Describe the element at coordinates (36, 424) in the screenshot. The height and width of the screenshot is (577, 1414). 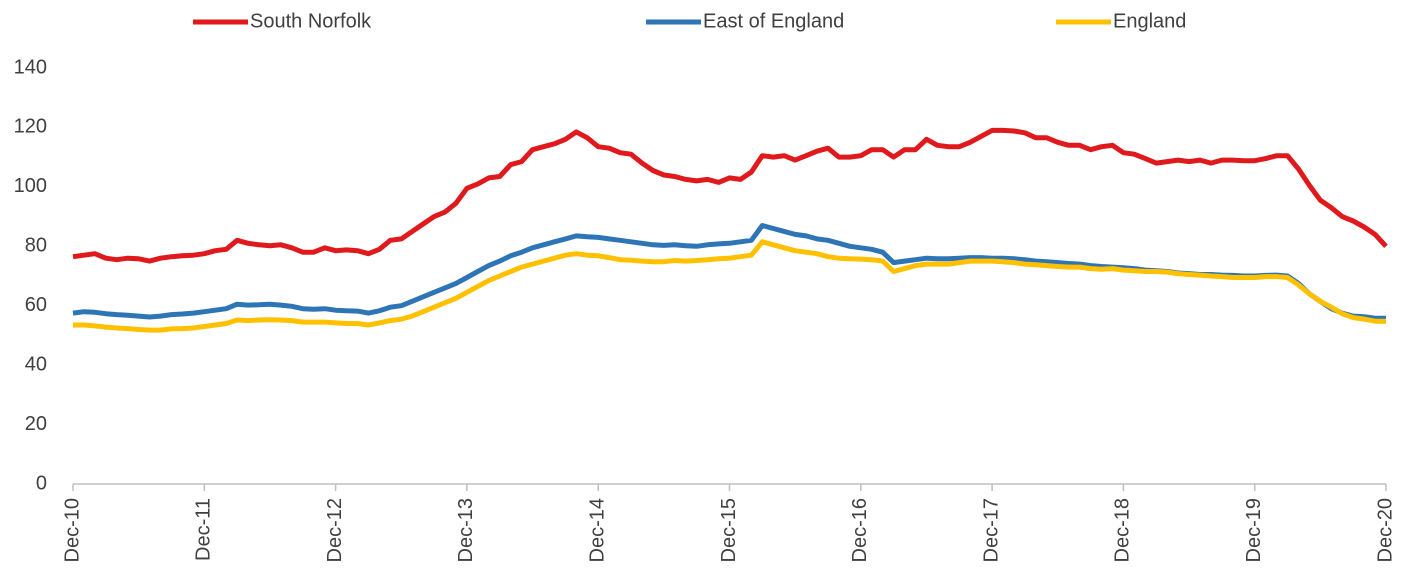
I see `y-tick-label: 20` at that location.